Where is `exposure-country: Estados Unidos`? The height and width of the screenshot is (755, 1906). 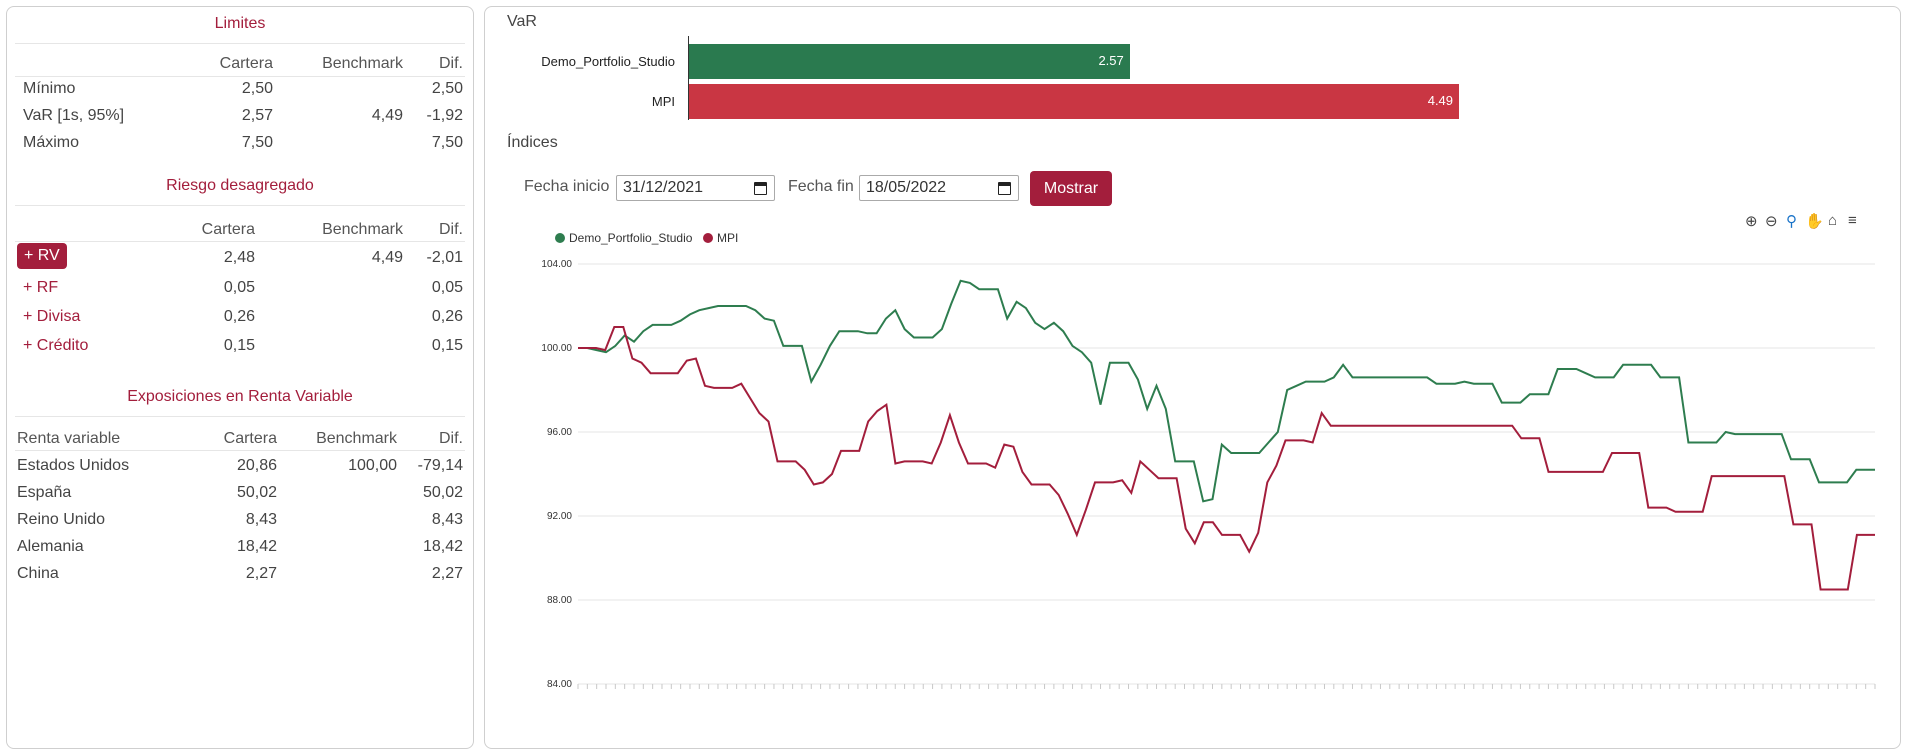
exposure-country: Estados Unidos is located at coordinates (73, 465).